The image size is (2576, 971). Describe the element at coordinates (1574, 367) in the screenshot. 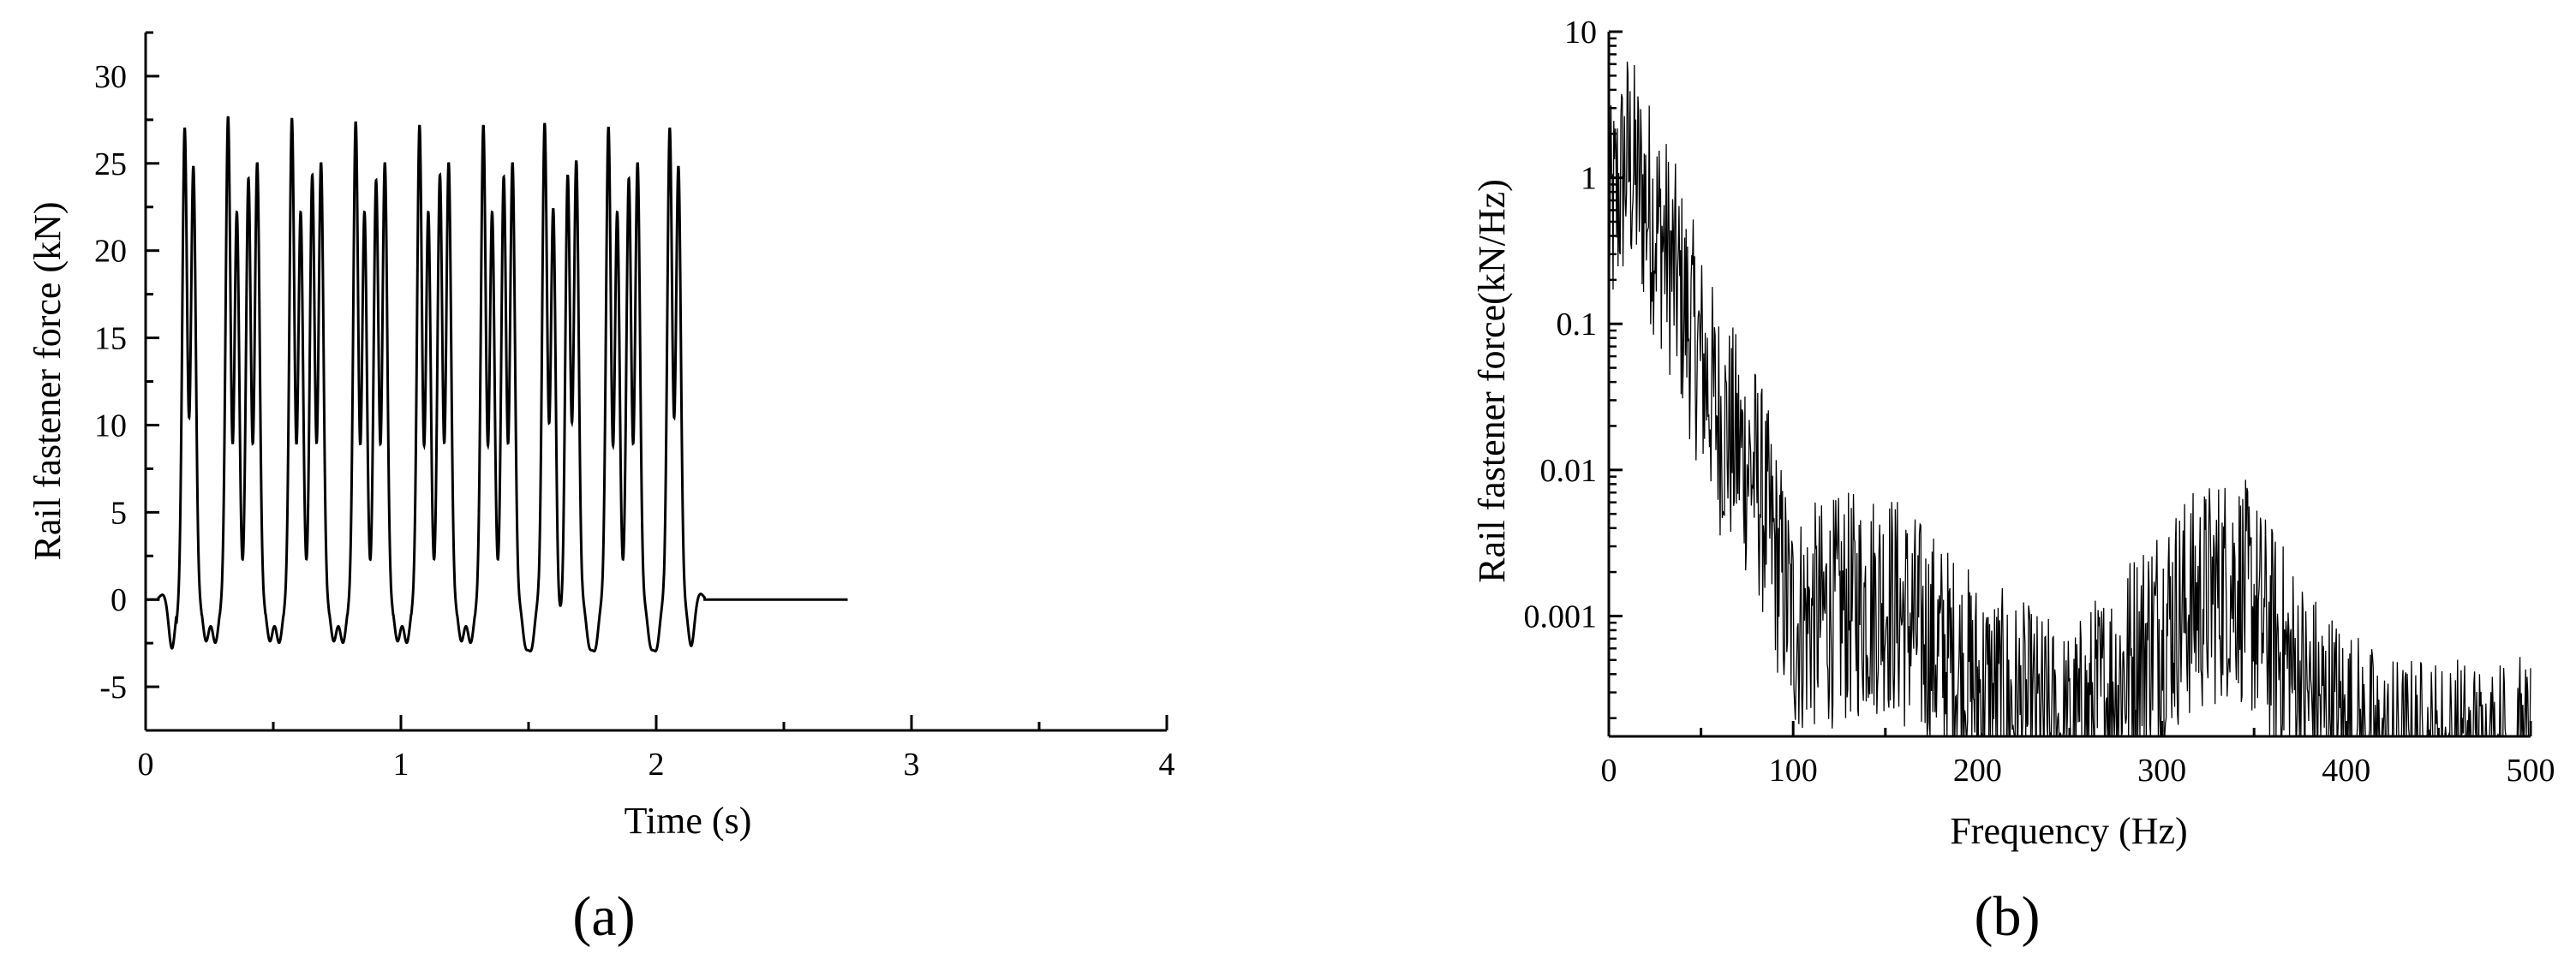

I see `panel-b-y-ticks: 0.001 0.01 0.1 1 10` at that location.